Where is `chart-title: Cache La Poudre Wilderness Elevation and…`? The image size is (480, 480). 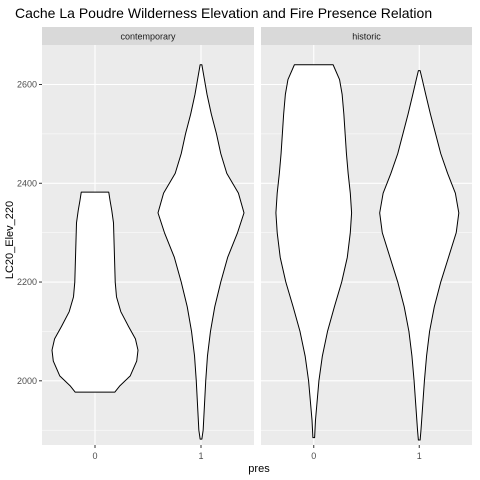
chart-title: Cache La Poudre Wilderness Elevation and… is located at coordinates (223, 13).